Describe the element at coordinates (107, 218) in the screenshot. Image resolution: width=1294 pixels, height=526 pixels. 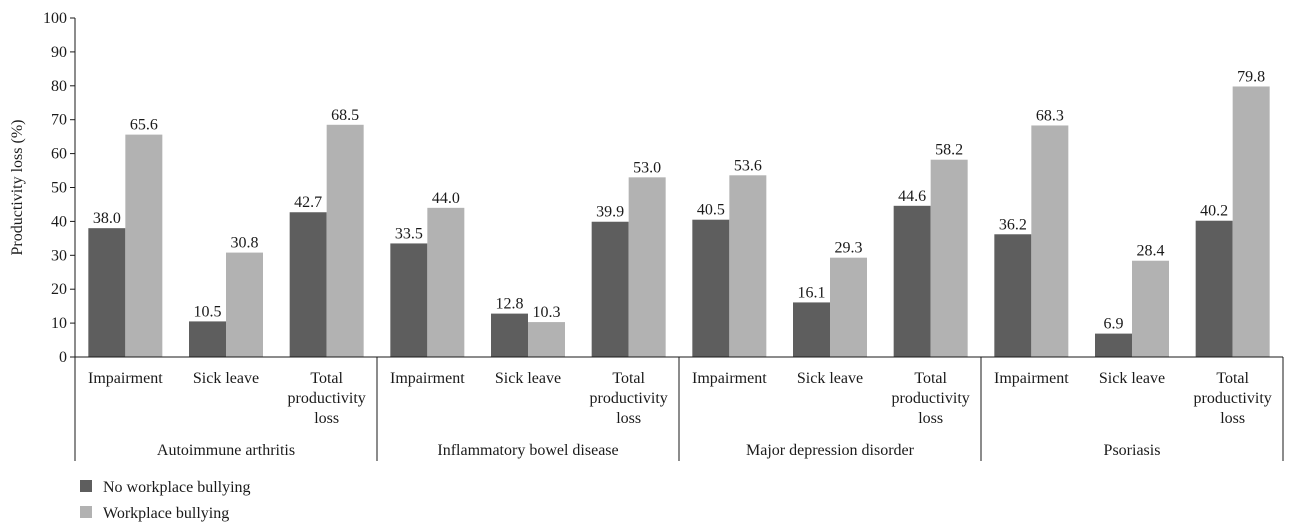
I see `data-label: 38.0` at that location.